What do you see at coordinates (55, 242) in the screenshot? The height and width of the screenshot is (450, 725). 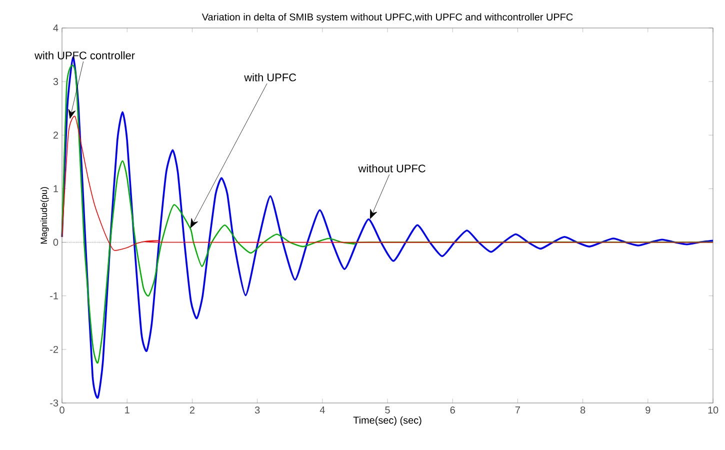 I see `y-tick-label: 0` at bounding box center [55, 242].